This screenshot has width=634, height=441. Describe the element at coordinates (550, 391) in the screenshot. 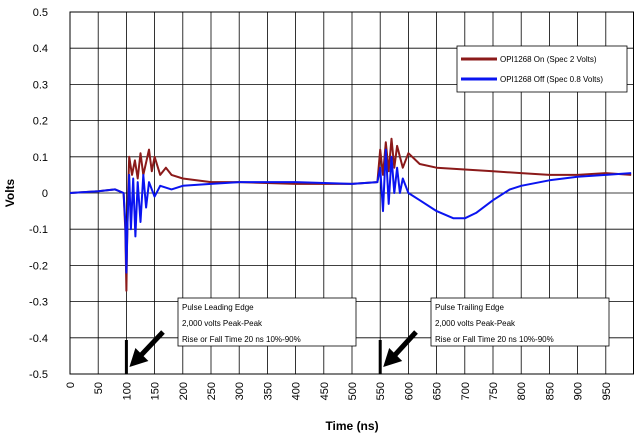

I see `x-tick-label: 850` at that location.